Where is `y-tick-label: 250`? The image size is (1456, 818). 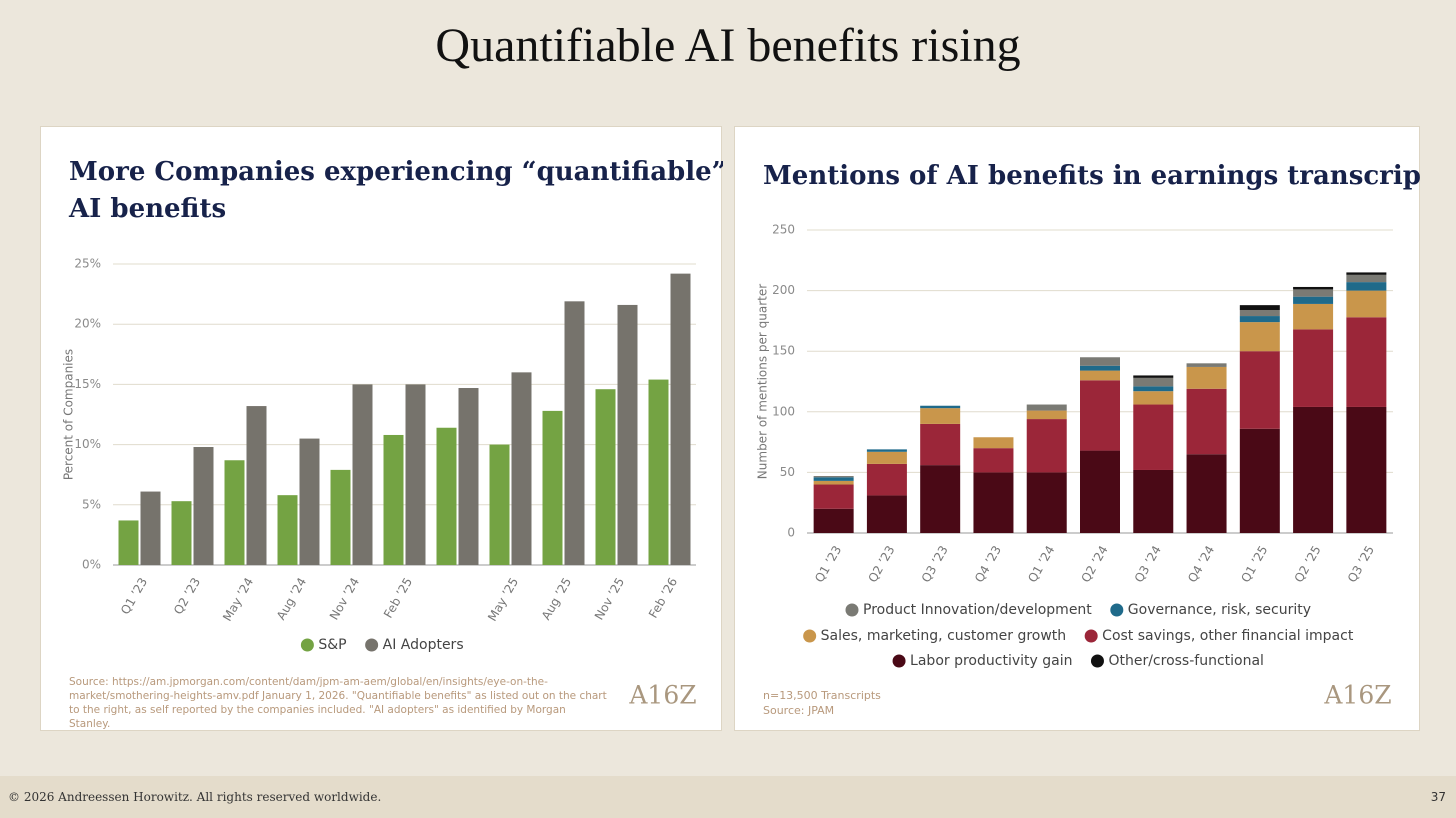 y-tick-label: 250 is located at coordinates (783, 230).